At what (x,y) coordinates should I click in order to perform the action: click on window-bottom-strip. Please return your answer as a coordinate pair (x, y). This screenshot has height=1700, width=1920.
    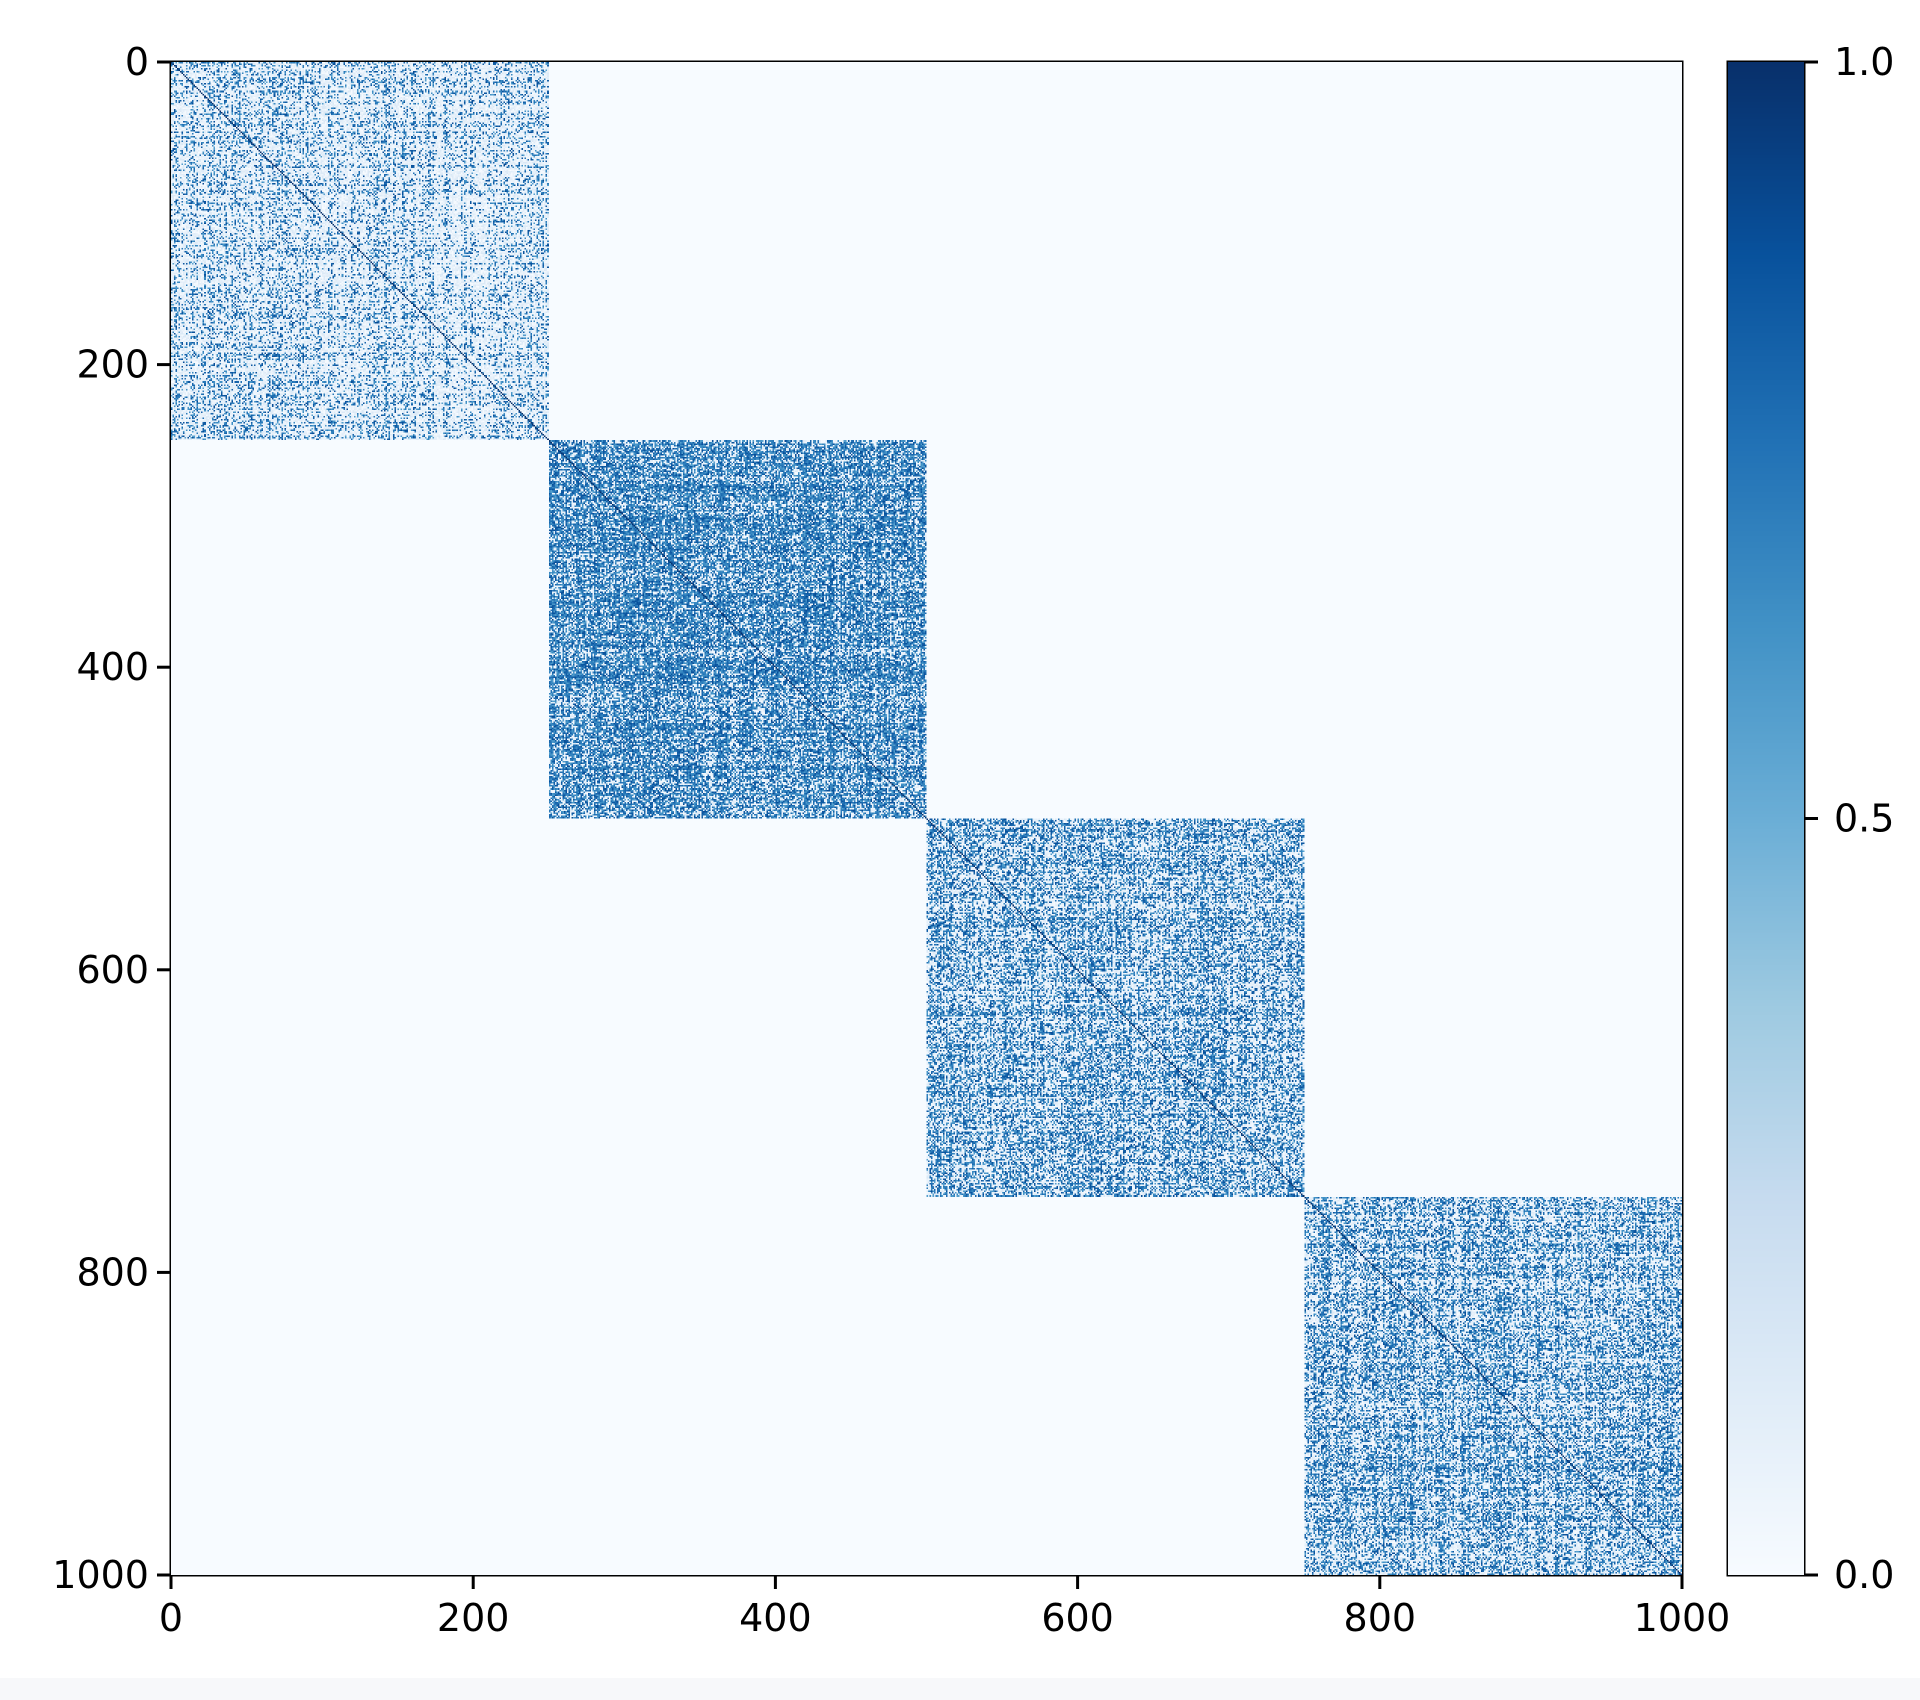
    Looking at the image, I should click on (960, 1689).